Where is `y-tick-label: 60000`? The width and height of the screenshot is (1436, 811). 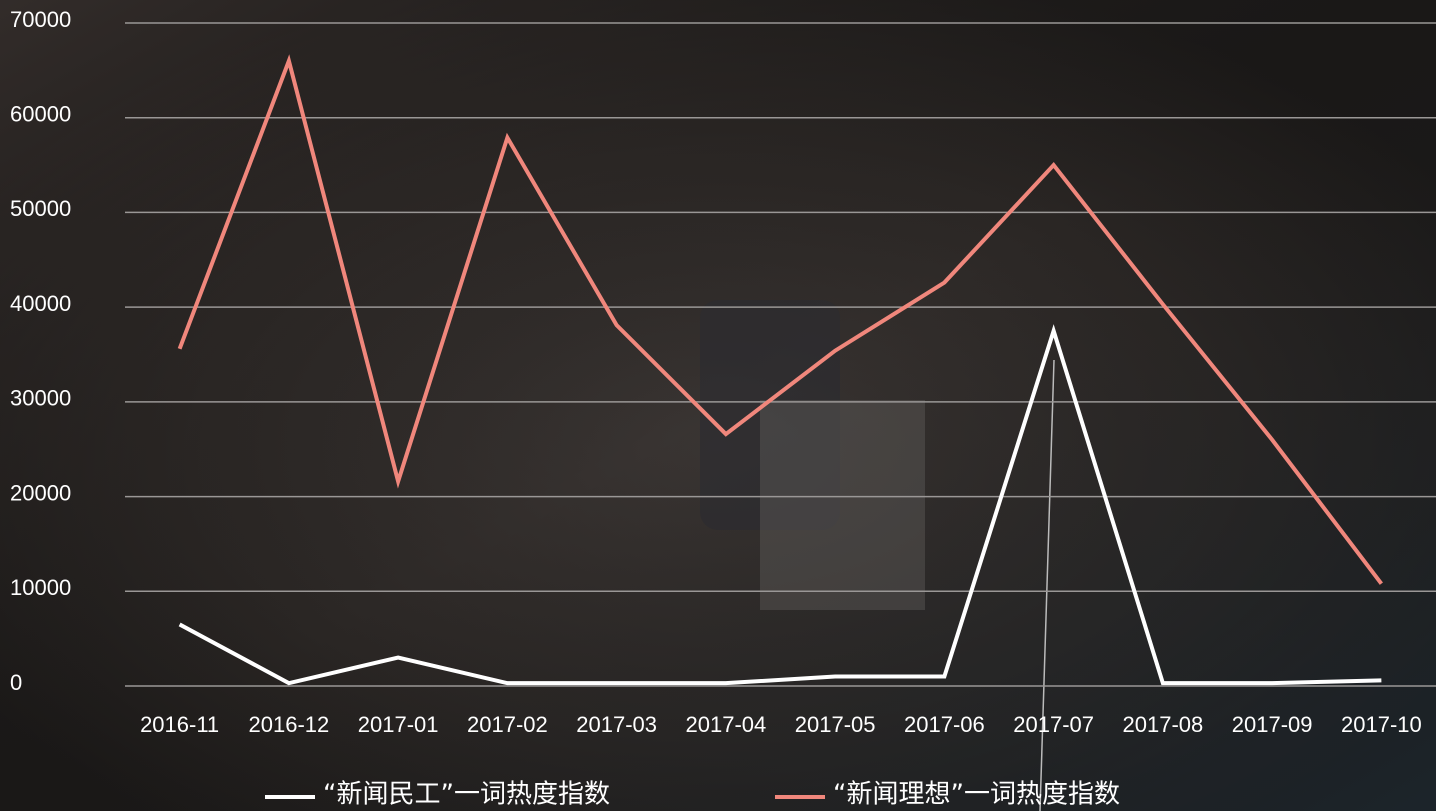 y-tick-label: 60000 is located at coordinates (40, 114).